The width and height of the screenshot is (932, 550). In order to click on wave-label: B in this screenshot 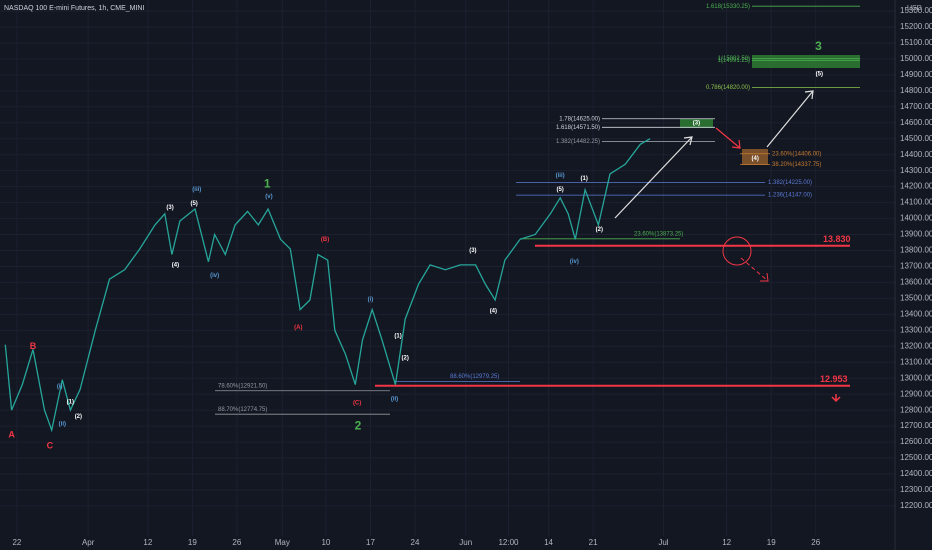, I will do `click(33, 346)`.